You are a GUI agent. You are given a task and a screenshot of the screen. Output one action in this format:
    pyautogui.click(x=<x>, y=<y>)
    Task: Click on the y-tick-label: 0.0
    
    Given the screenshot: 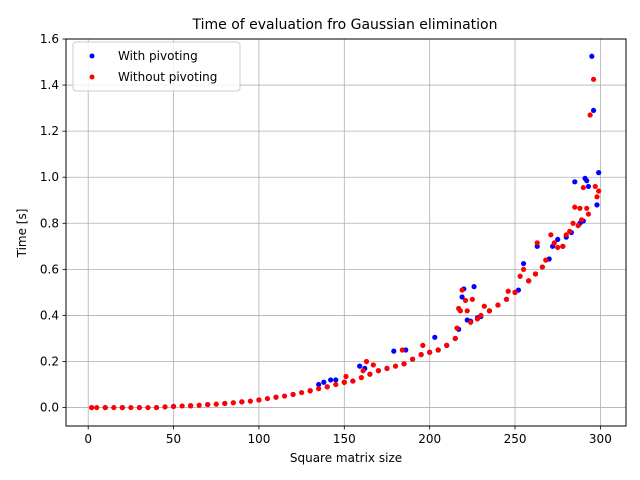 What is the action you would take?
    pyautogui.click(x=49, y=408)
    